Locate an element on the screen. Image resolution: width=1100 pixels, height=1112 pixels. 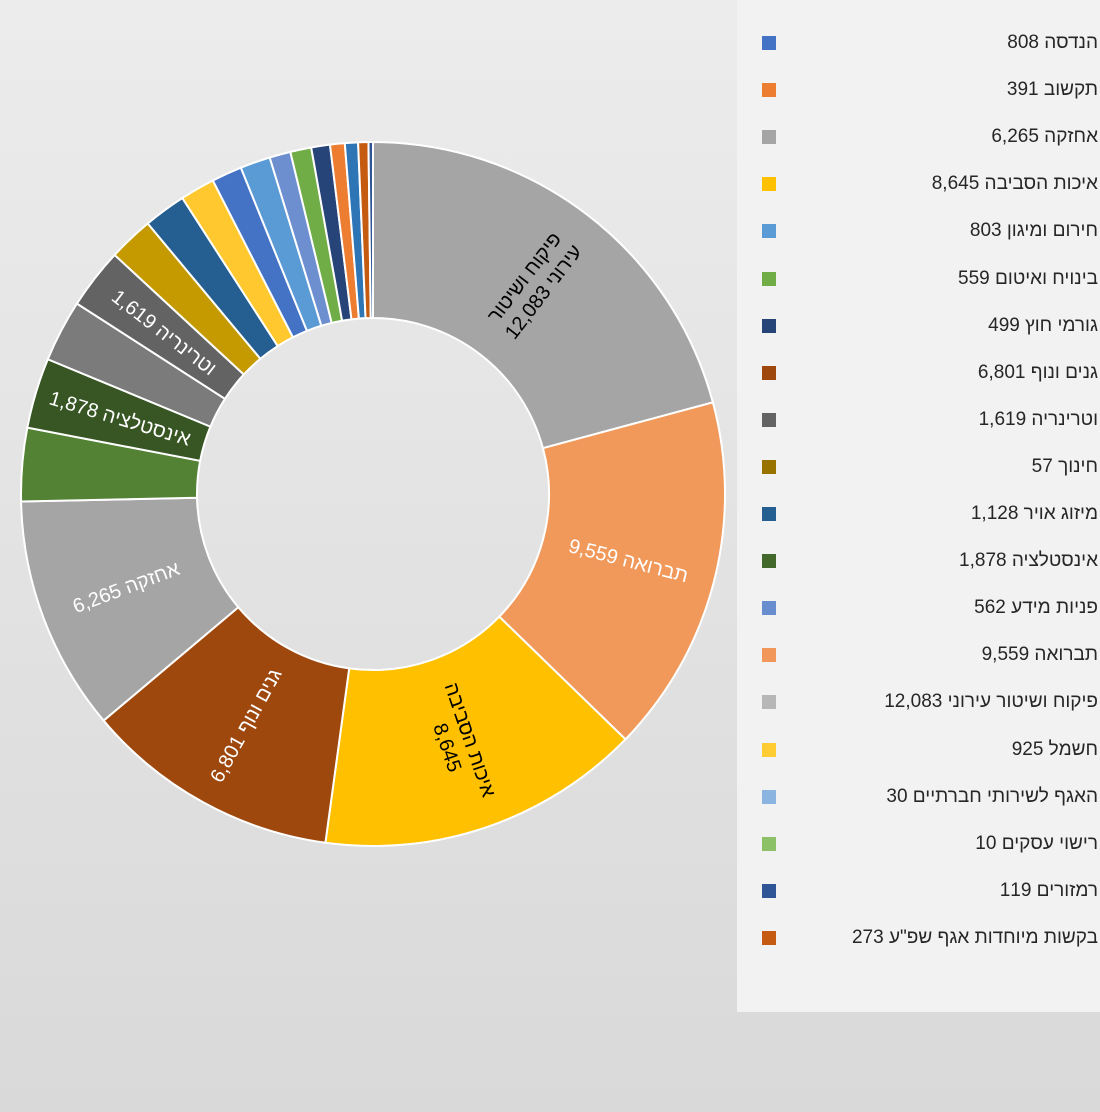
legend-item: פניות מידע 562 is located at coordinates (918, 608).